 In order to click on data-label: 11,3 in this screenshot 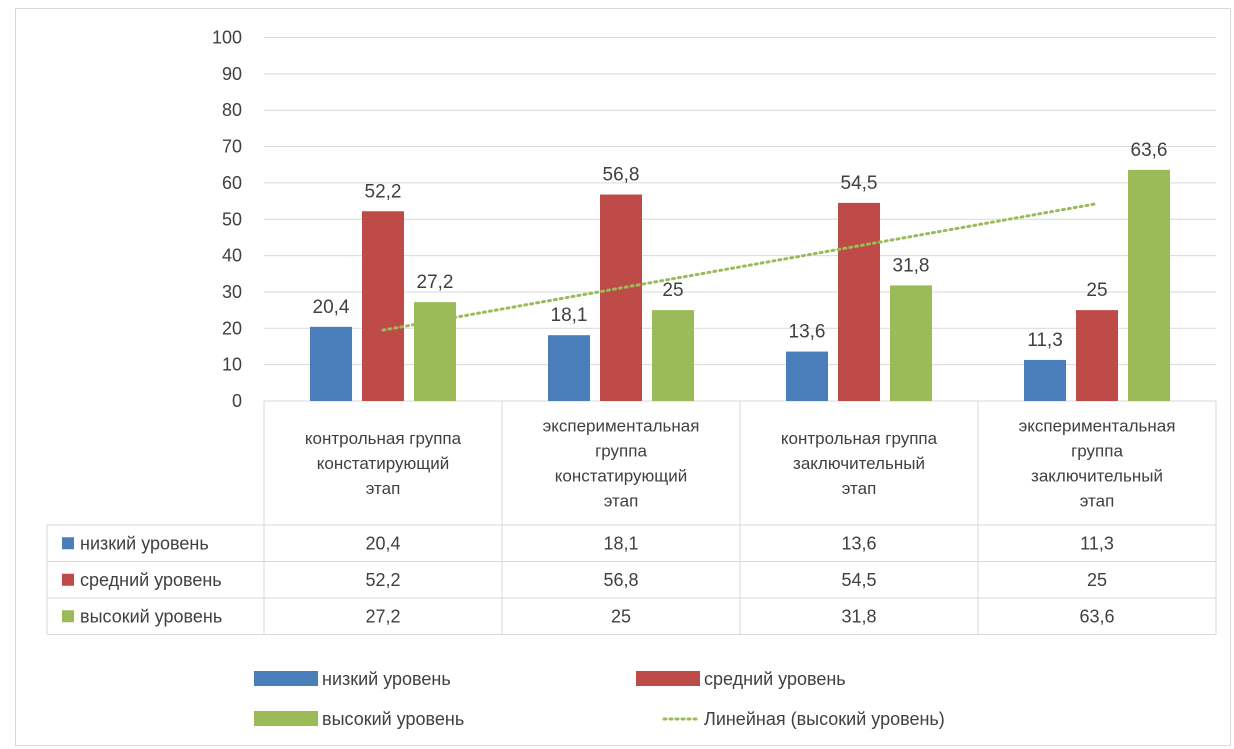, I will do `click(1045, 340)`.